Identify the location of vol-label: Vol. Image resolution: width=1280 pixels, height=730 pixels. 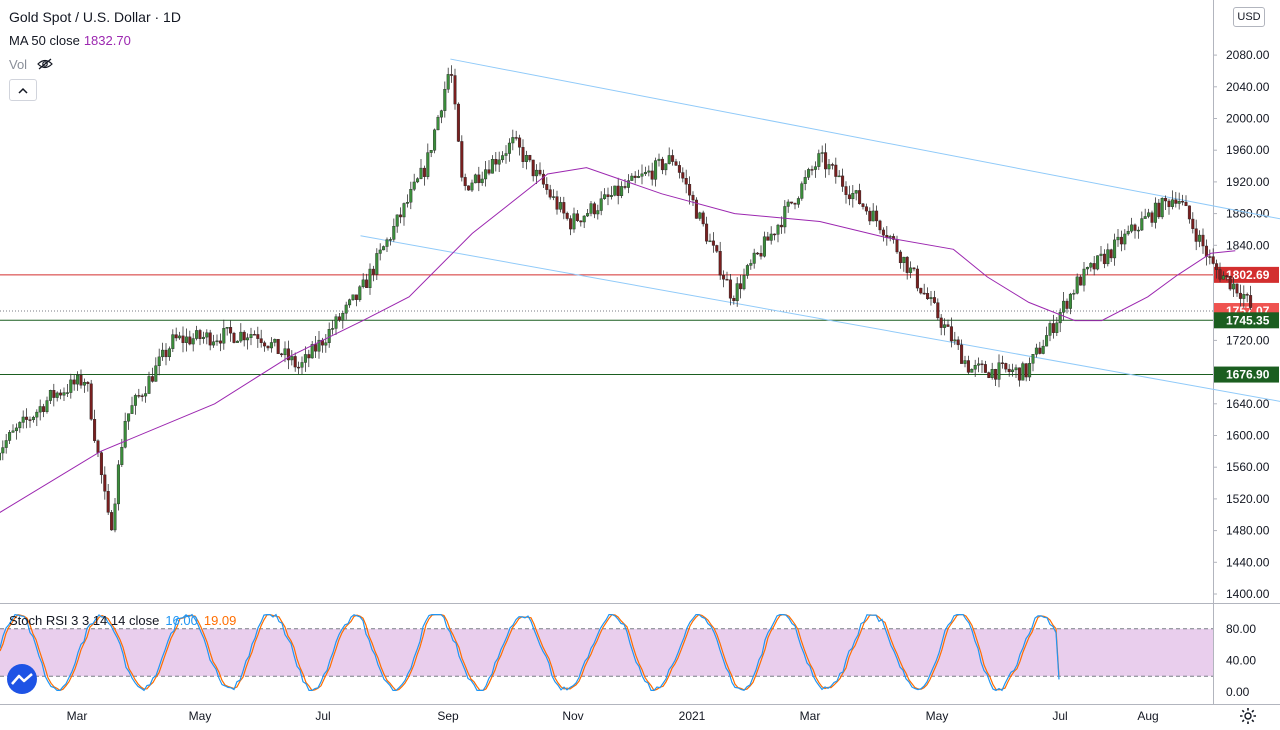
(18, 64).